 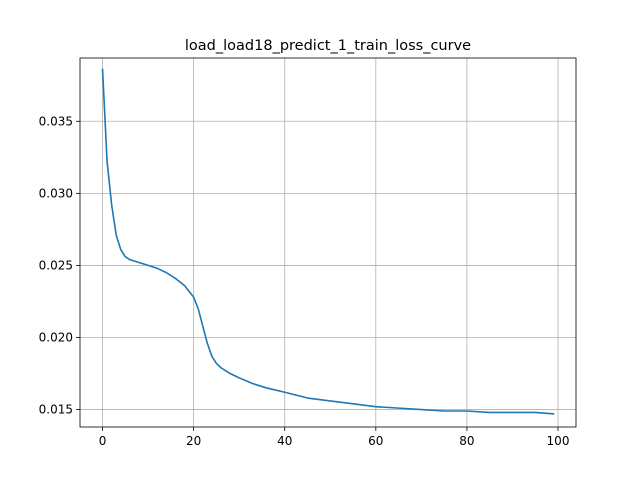 I want to click on y-tick-label: 0.035, so click(x=56, y=121).